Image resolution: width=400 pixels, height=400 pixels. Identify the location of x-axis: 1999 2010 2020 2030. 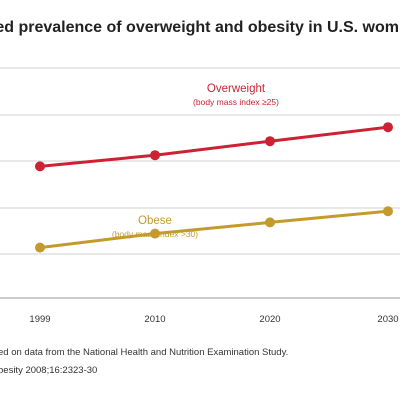
(213, 319).